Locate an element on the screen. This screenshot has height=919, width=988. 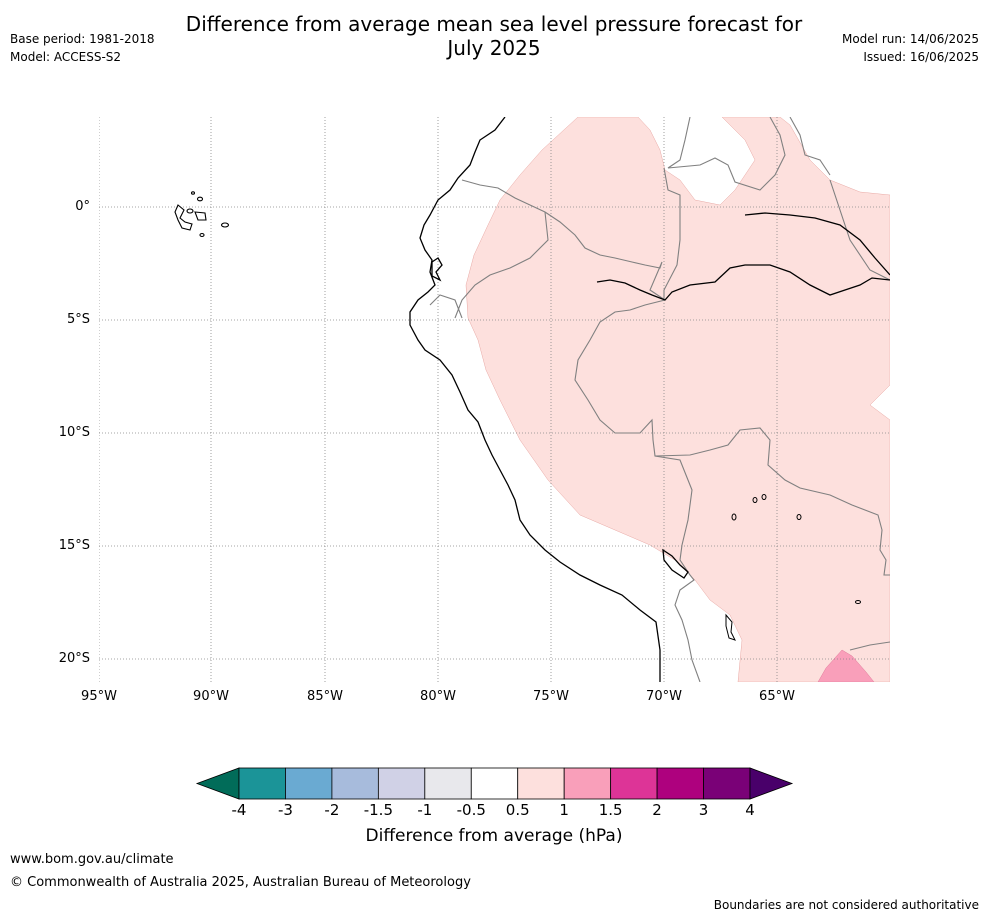
colorbar-tick-label: -1.5 is located at coordinates (378, 810).